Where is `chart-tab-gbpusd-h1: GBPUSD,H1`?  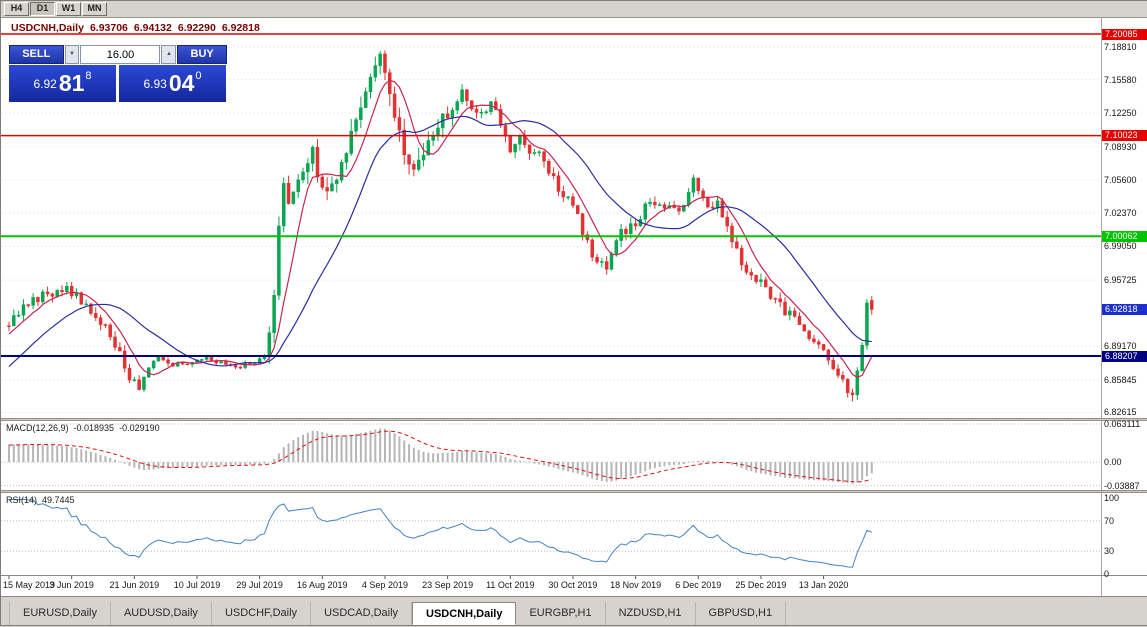
chart-tab-gbpusd-h1: GBPUSD,H1 is located at coordinates (741, 613).